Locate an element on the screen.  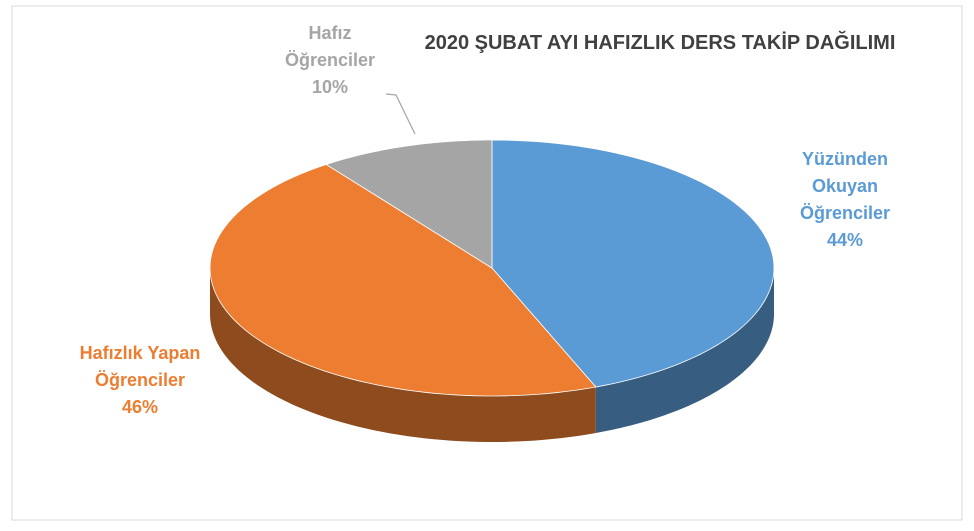
percent-label: 10% is located at coordinates (330, 87).